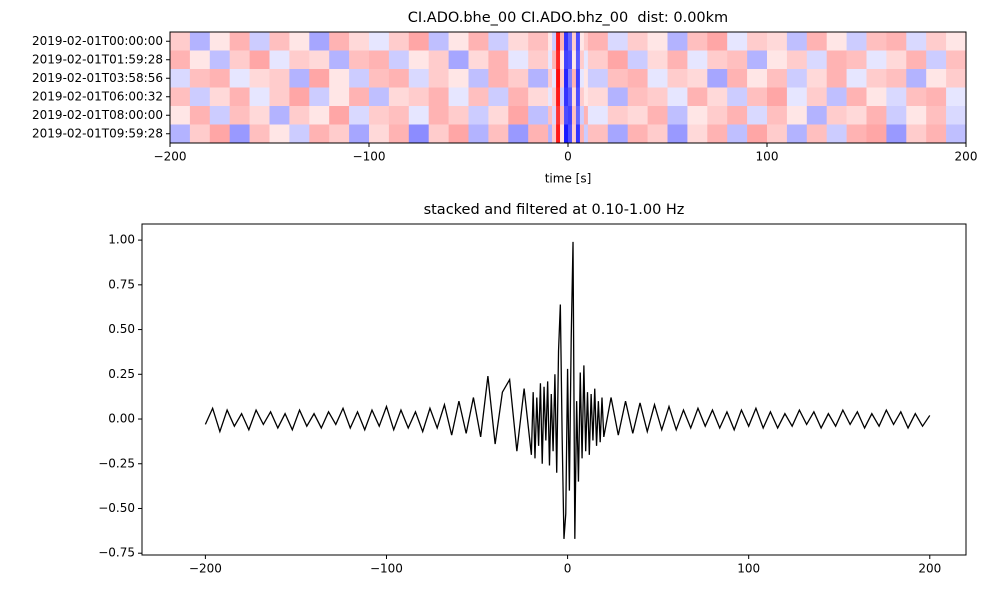 The width and height of the screenshot is (989, 590). I want to click on y-tick-label: 0.50, so click(121, 329).